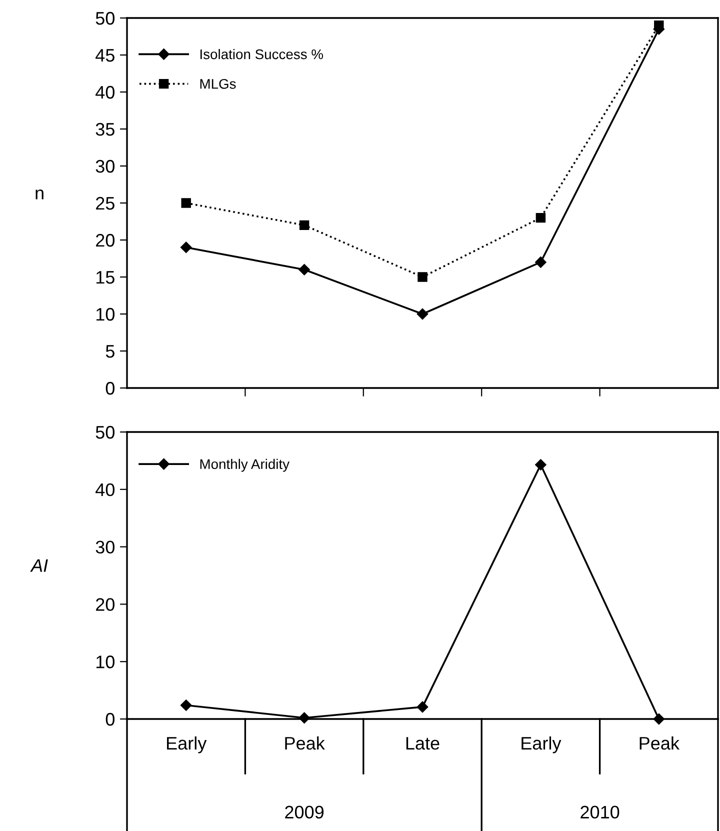 The image size is (720, 831). What do you see at coordinates (245, 465) in the screenshot?
I see `legend-label: Monthly Aridity` at bounding box center [245, 465].